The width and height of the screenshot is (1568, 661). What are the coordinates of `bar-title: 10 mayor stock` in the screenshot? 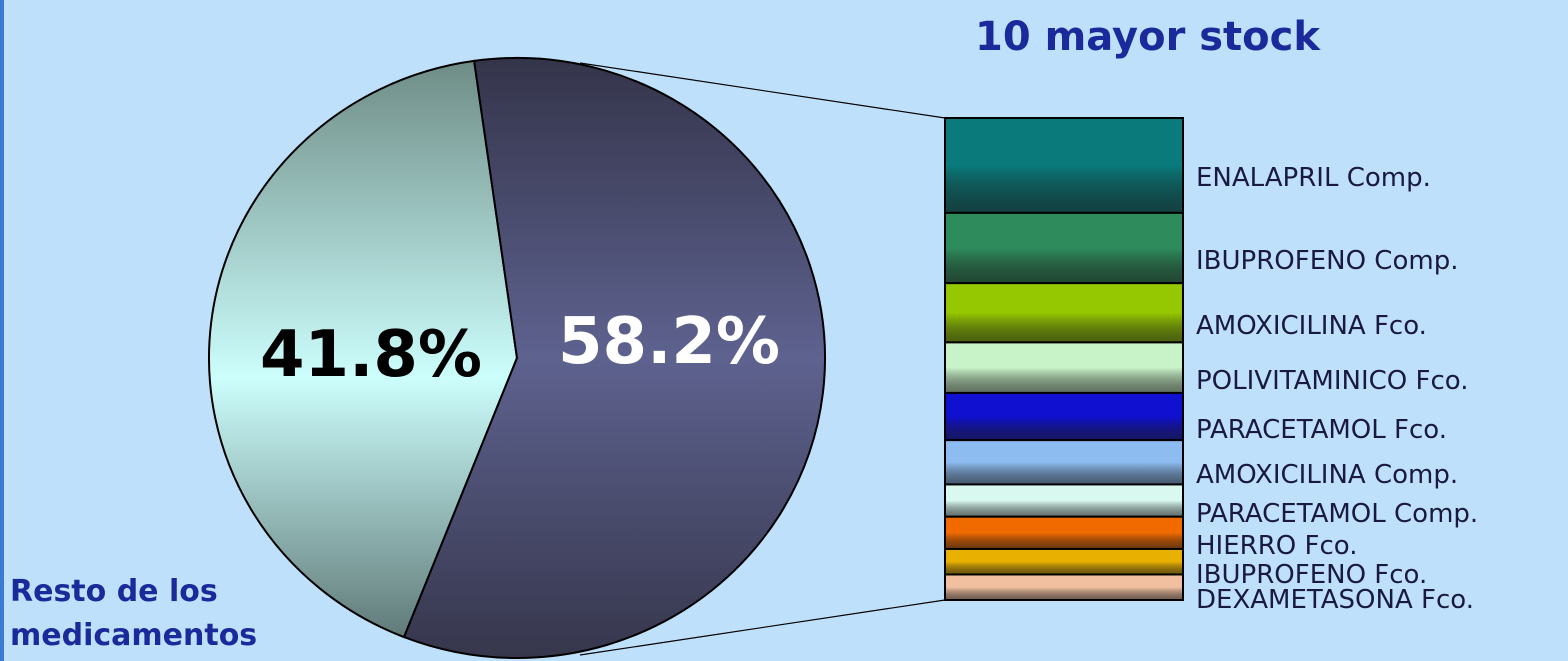 It's located at (1147, 37).